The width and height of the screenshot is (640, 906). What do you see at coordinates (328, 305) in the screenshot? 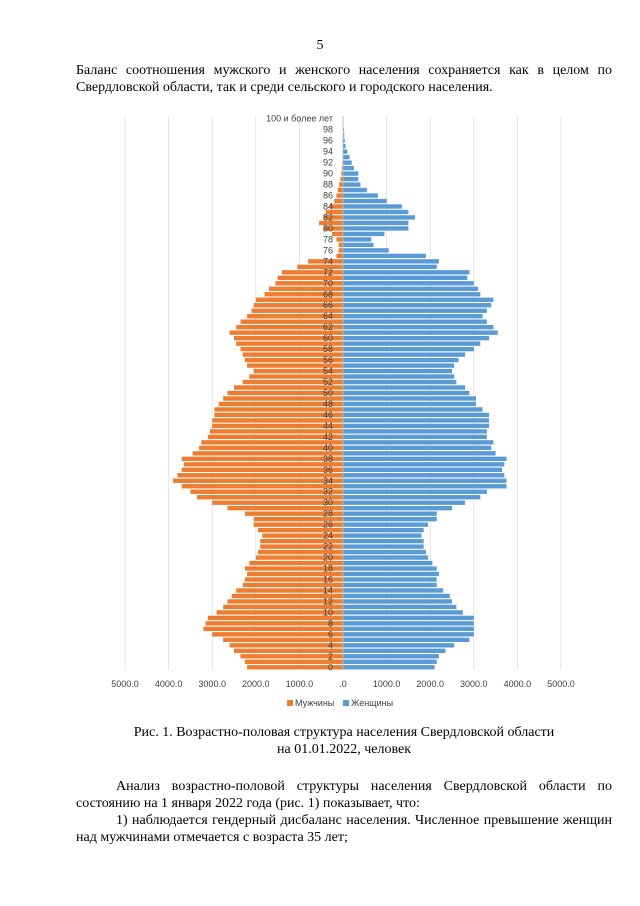
I see `y-tick-label: 66` at bounding box center [328, 305].